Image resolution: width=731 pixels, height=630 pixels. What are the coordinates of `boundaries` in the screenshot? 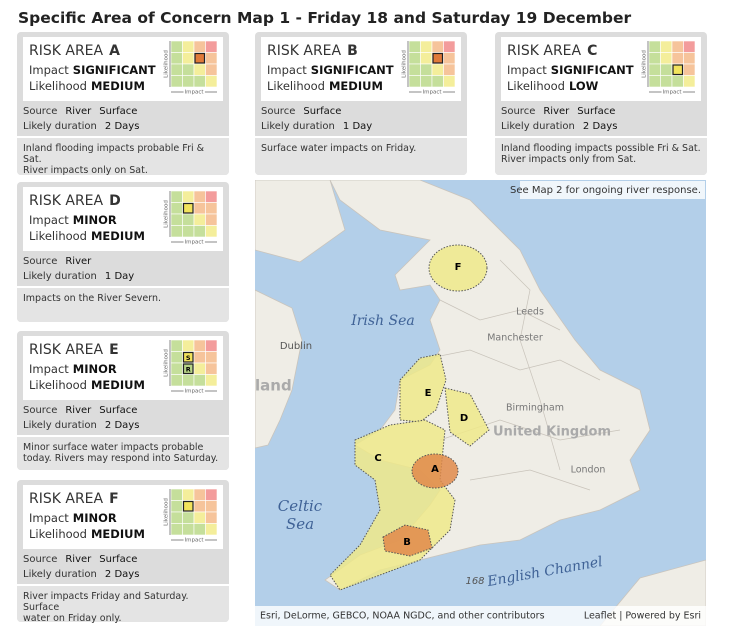 It's located at (520, 375).